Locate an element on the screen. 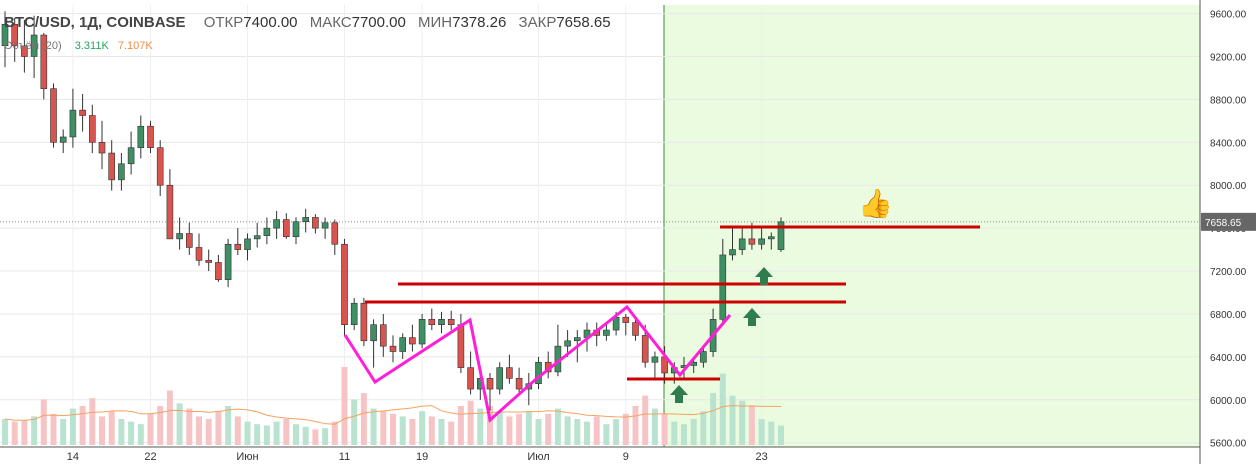 The height and width of the screenshot is (464, 1256). trend-zigzag is located at coordinates (537, 363).